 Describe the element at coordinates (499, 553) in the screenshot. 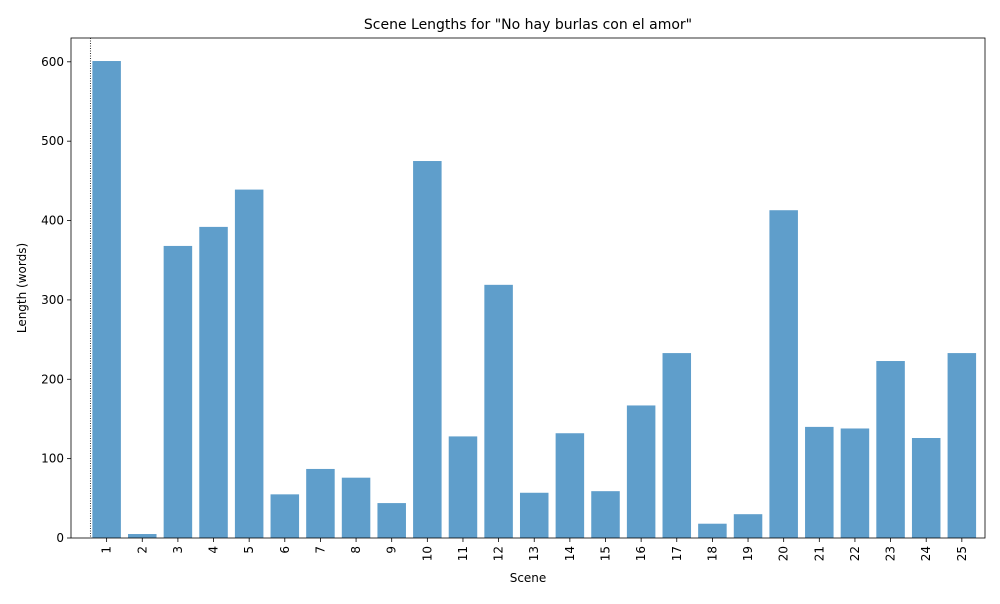

I see `x-tick-label: 12` at that location.